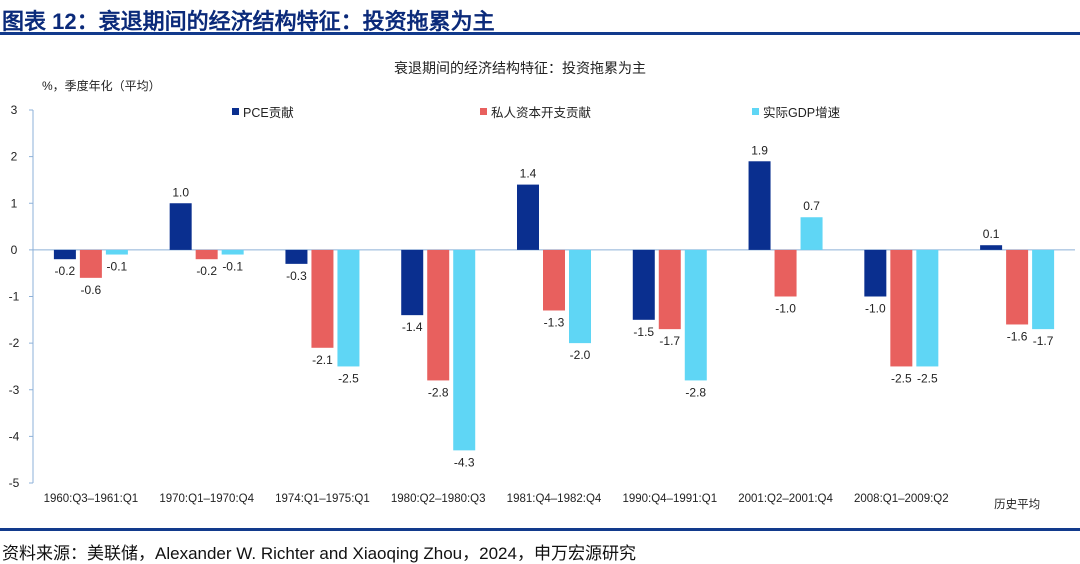  I want to click on data-label: 0.1, so click(991, 234).